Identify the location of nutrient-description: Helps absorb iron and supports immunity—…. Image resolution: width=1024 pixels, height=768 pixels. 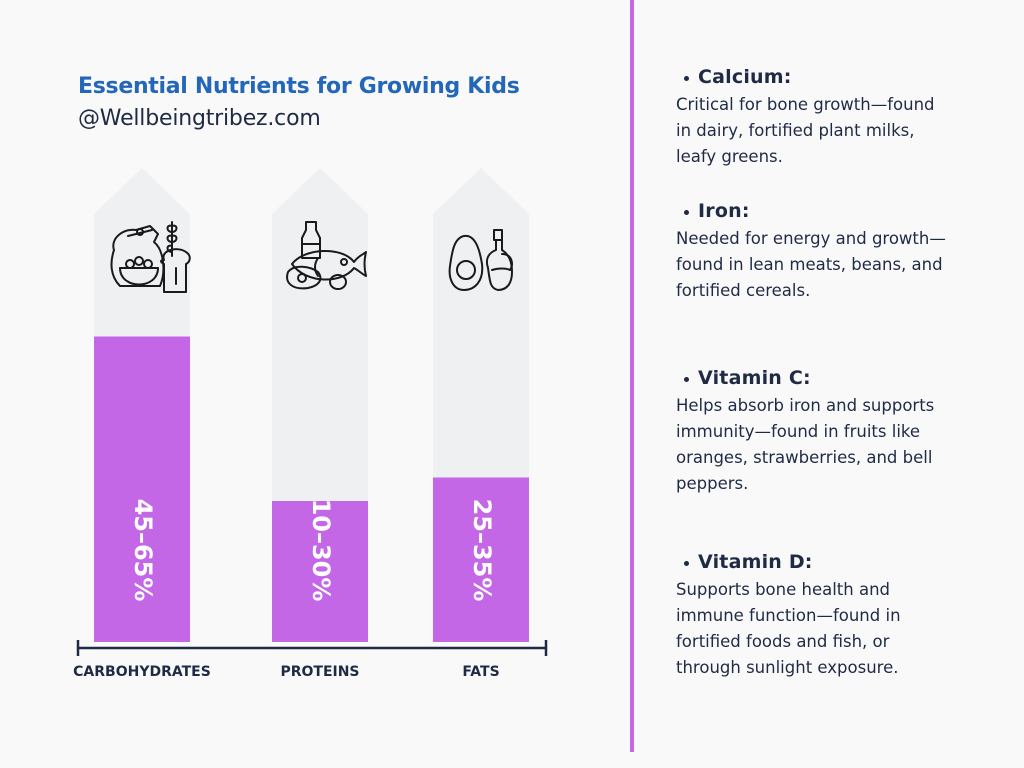
(805, 444).